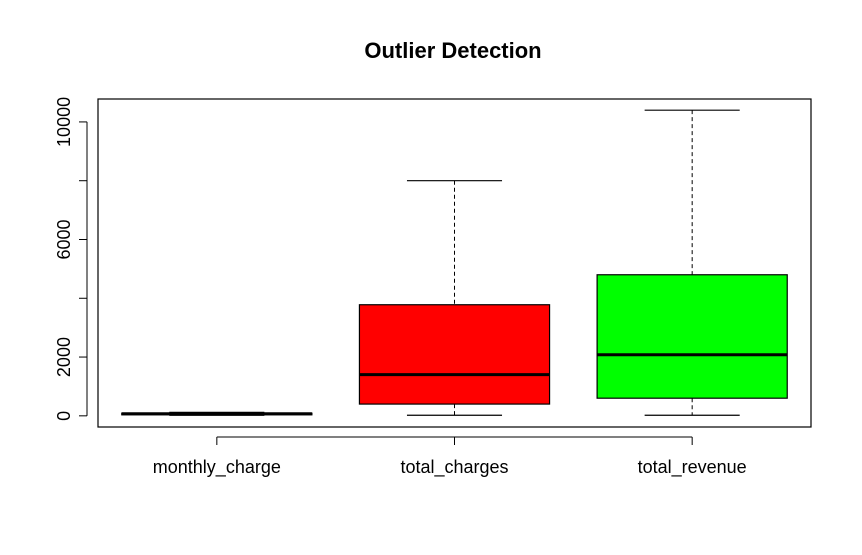  What do you see at coordinates (64, 122) in the screenshot?
I see `y-tick-label: 10000` at bounding box center [64, 122].